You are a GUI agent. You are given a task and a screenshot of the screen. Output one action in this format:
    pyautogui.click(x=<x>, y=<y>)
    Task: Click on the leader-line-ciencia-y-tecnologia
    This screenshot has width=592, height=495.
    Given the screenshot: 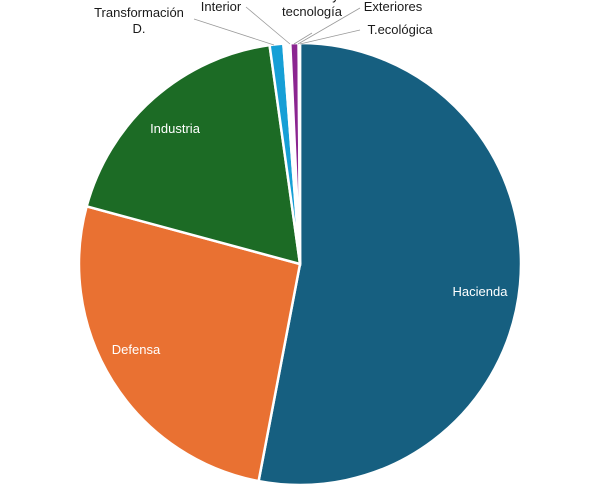 What is the action you would take?
    pyautogui.click(x=303, y=38)
    